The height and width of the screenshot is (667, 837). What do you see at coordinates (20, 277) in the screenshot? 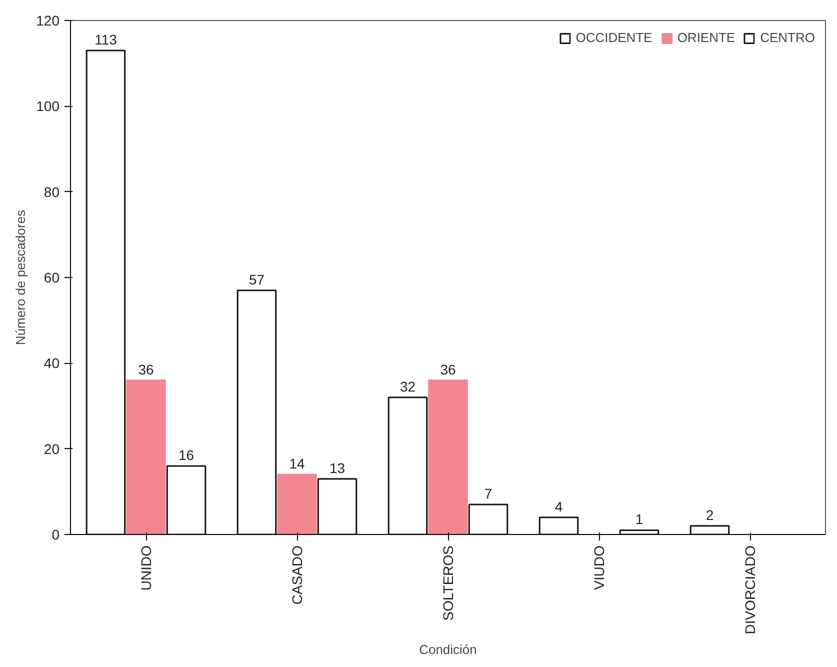
I see `y-axis-title: Número de pescadores` at bounding box center [20, 277].